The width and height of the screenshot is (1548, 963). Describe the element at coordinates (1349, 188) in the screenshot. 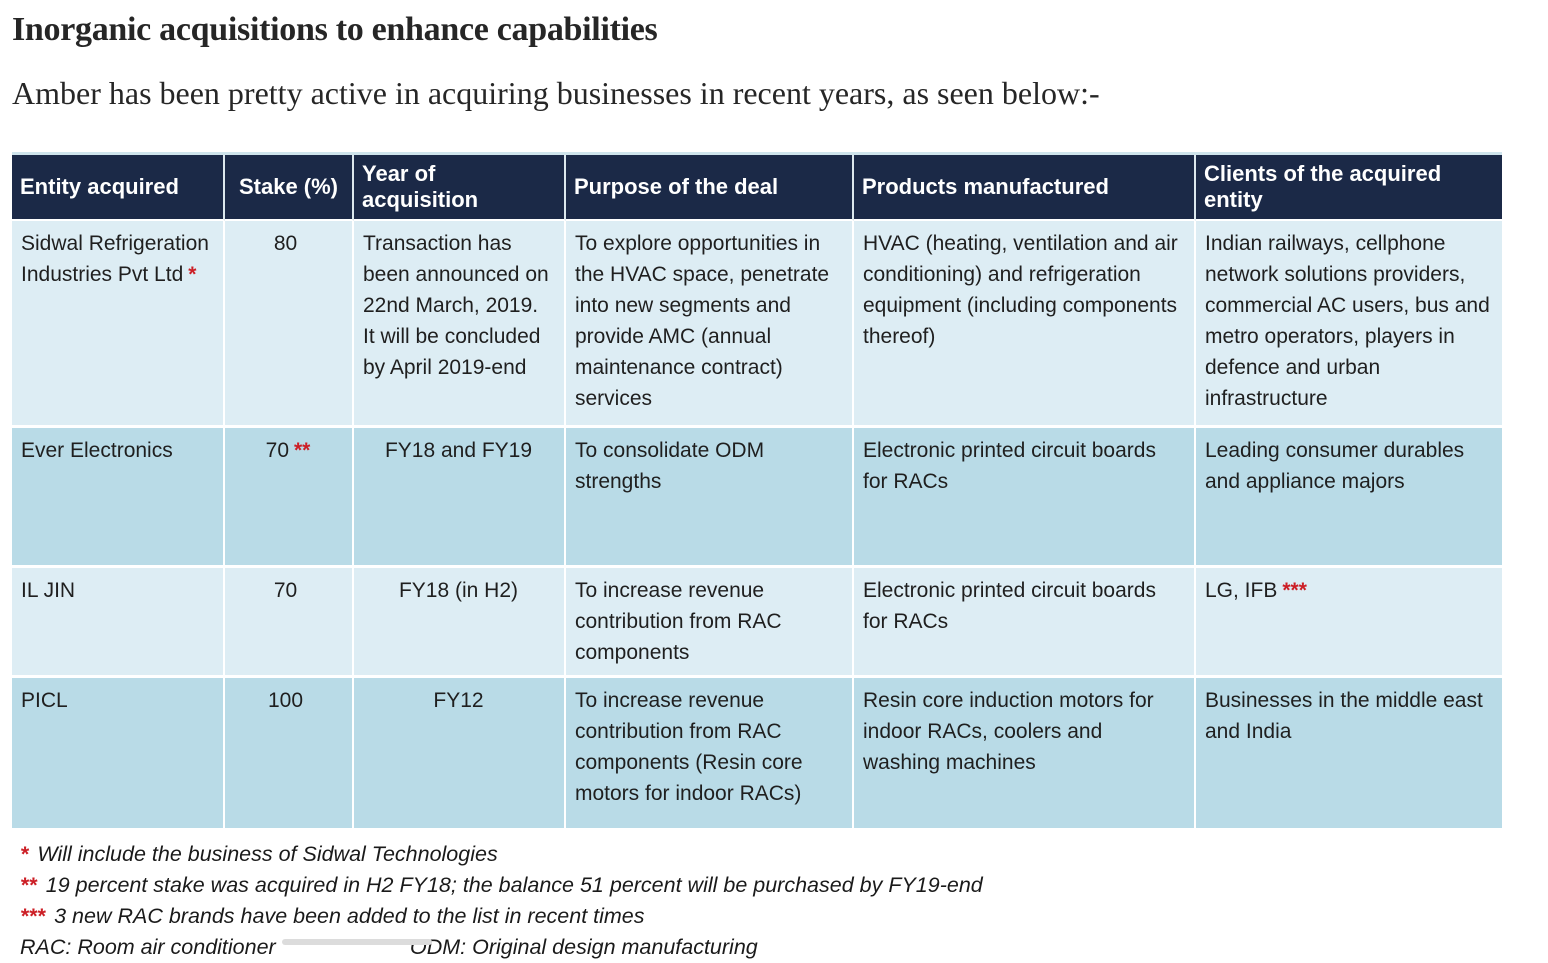

I see `col-header-clients: Clients of the acquired entity` at that location.